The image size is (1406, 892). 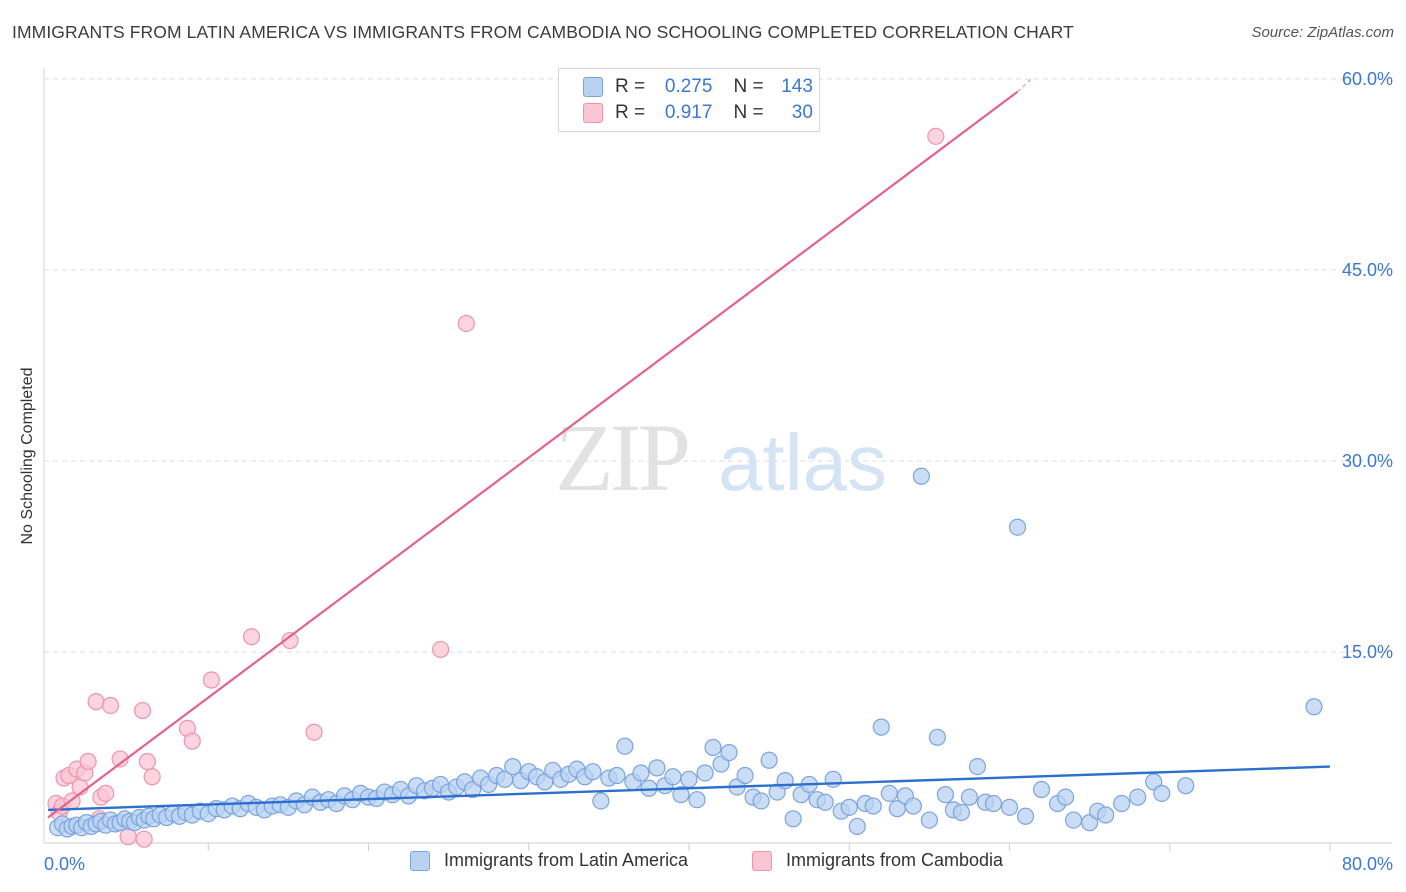 I want to click on trend-line-latin-america, so click(x=689, y=788).